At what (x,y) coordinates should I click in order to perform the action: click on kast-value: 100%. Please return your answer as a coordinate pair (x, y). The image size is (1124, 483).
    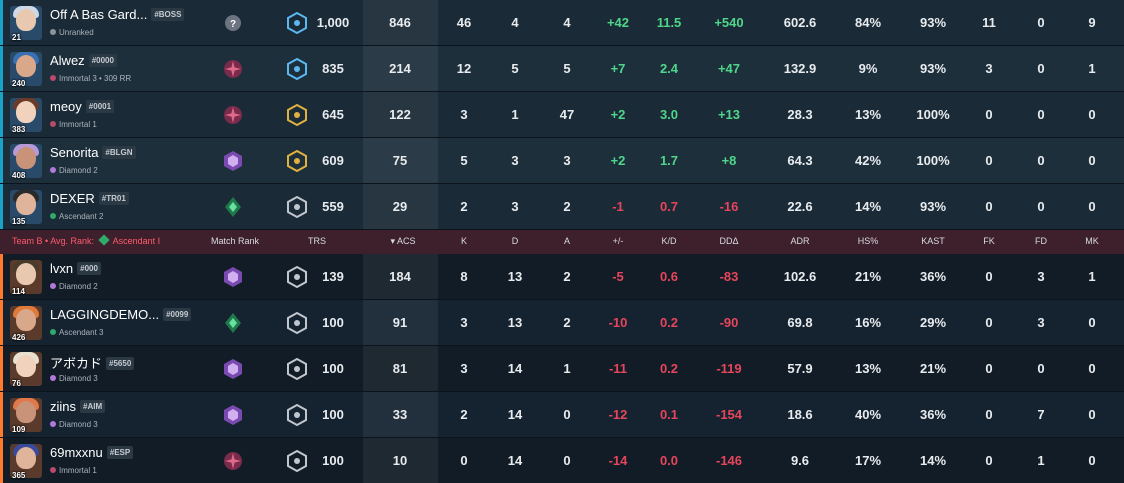
    Looking at the image, I should click on (933, 114).